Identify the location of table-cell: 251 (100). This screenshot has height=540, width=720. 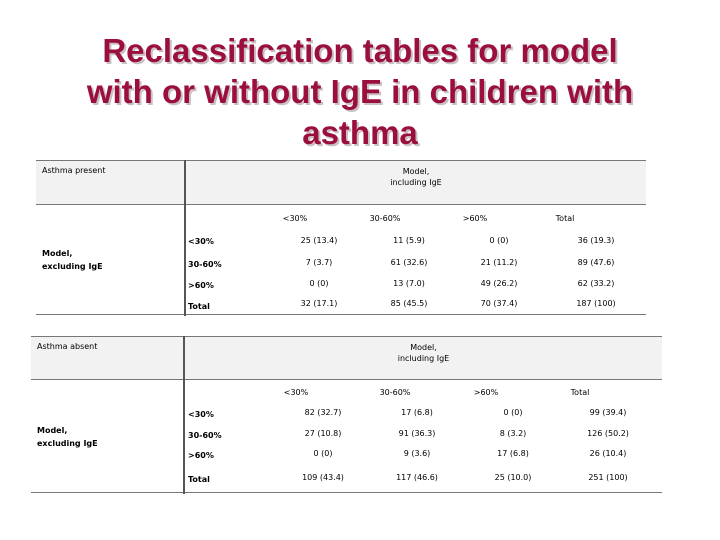
(608, 477).